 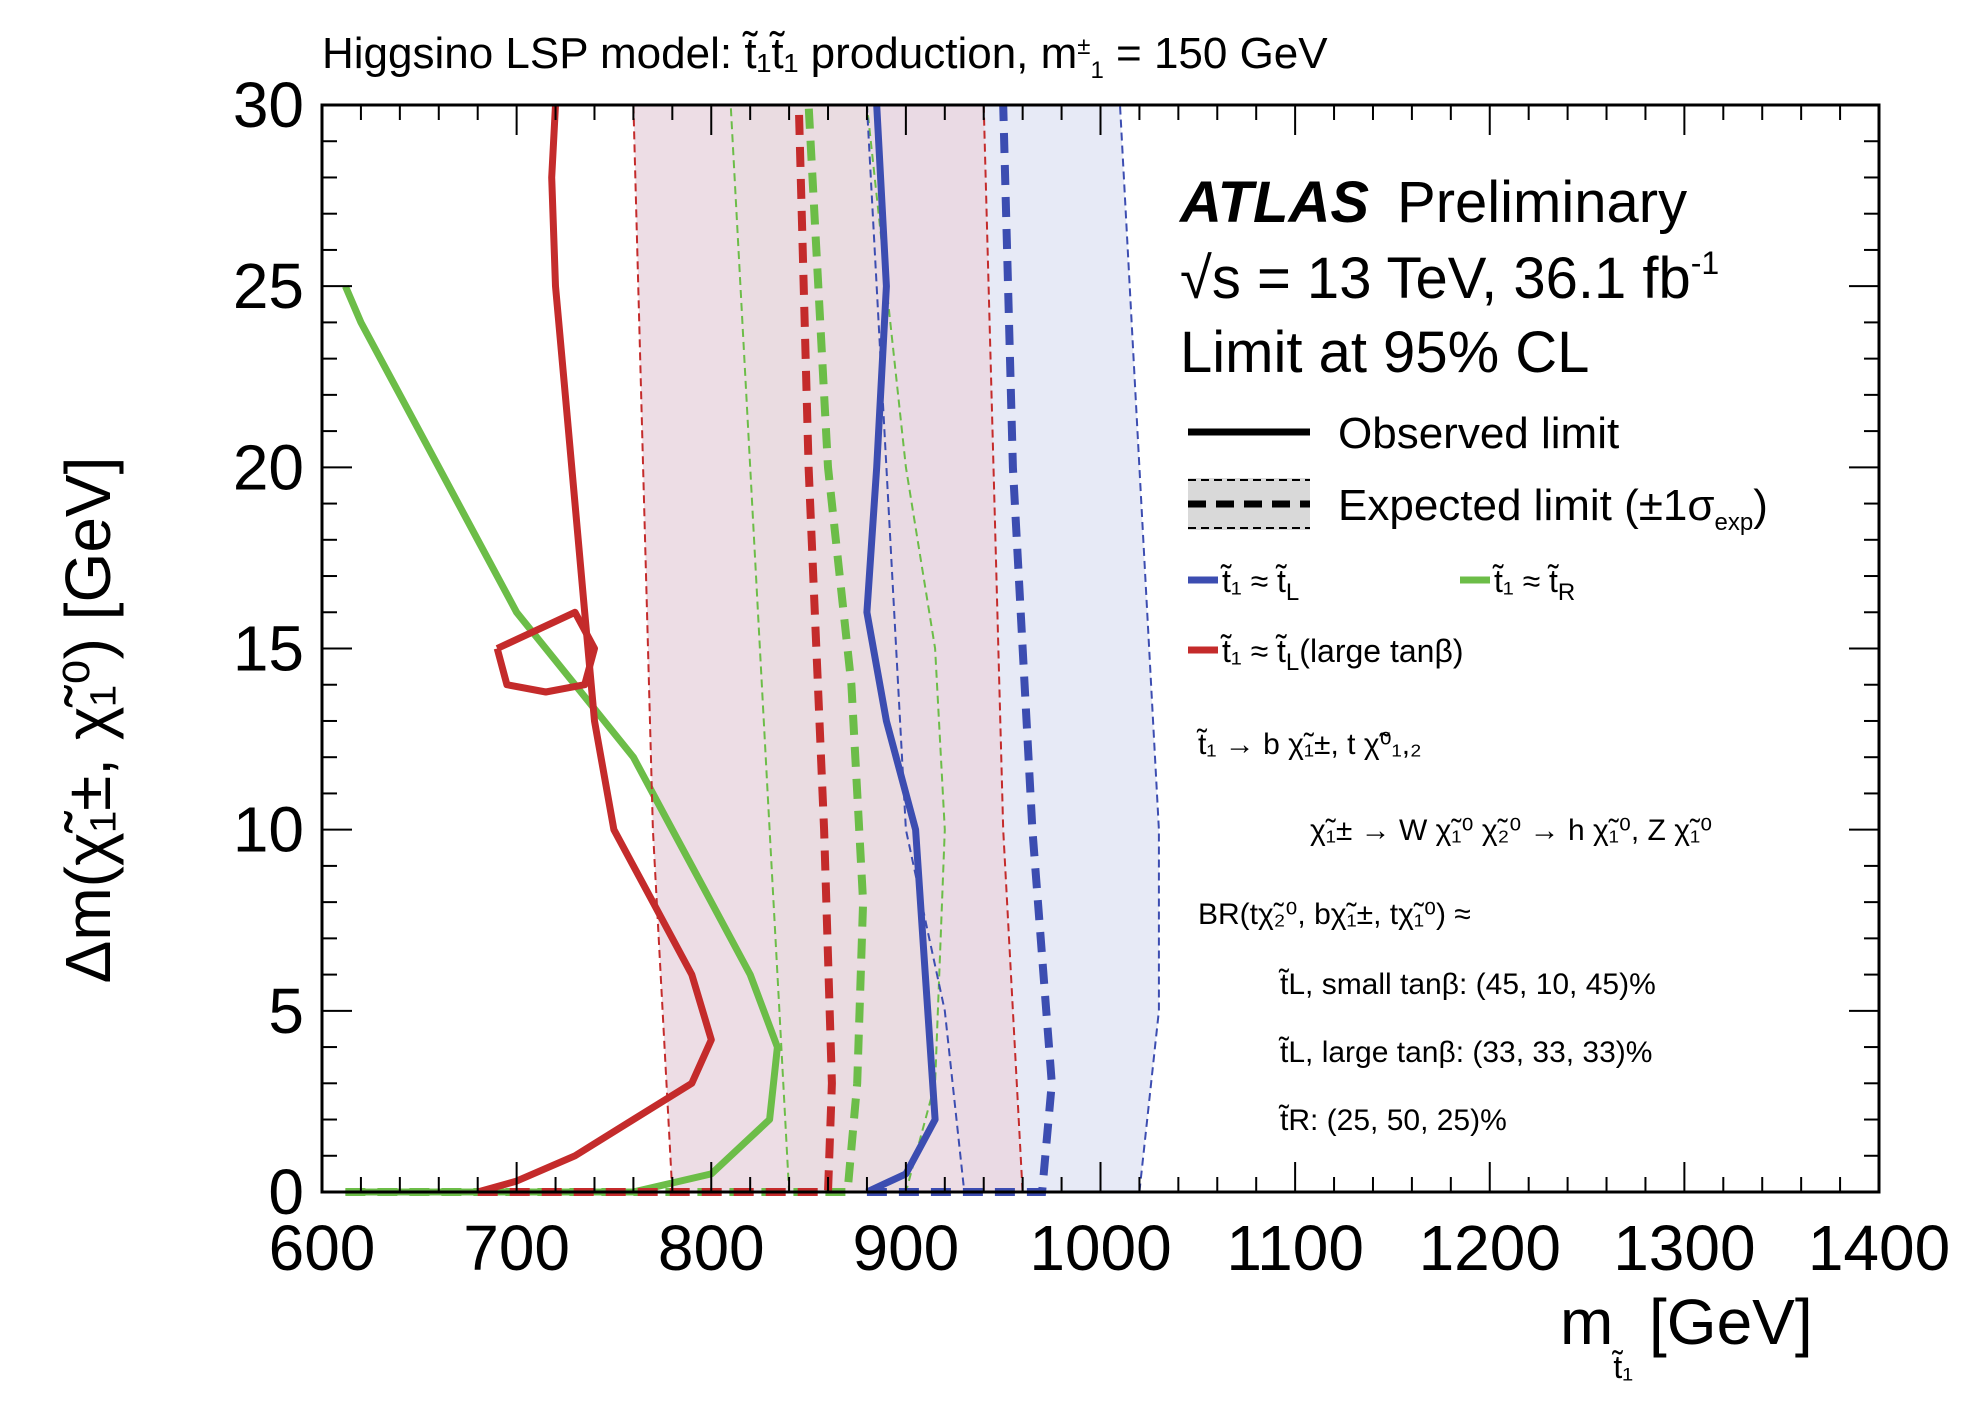 What do you see at coordinates (268, 467) in the screenshot?
I see `y-tick-label: 20` at bounding box center [268, 467].